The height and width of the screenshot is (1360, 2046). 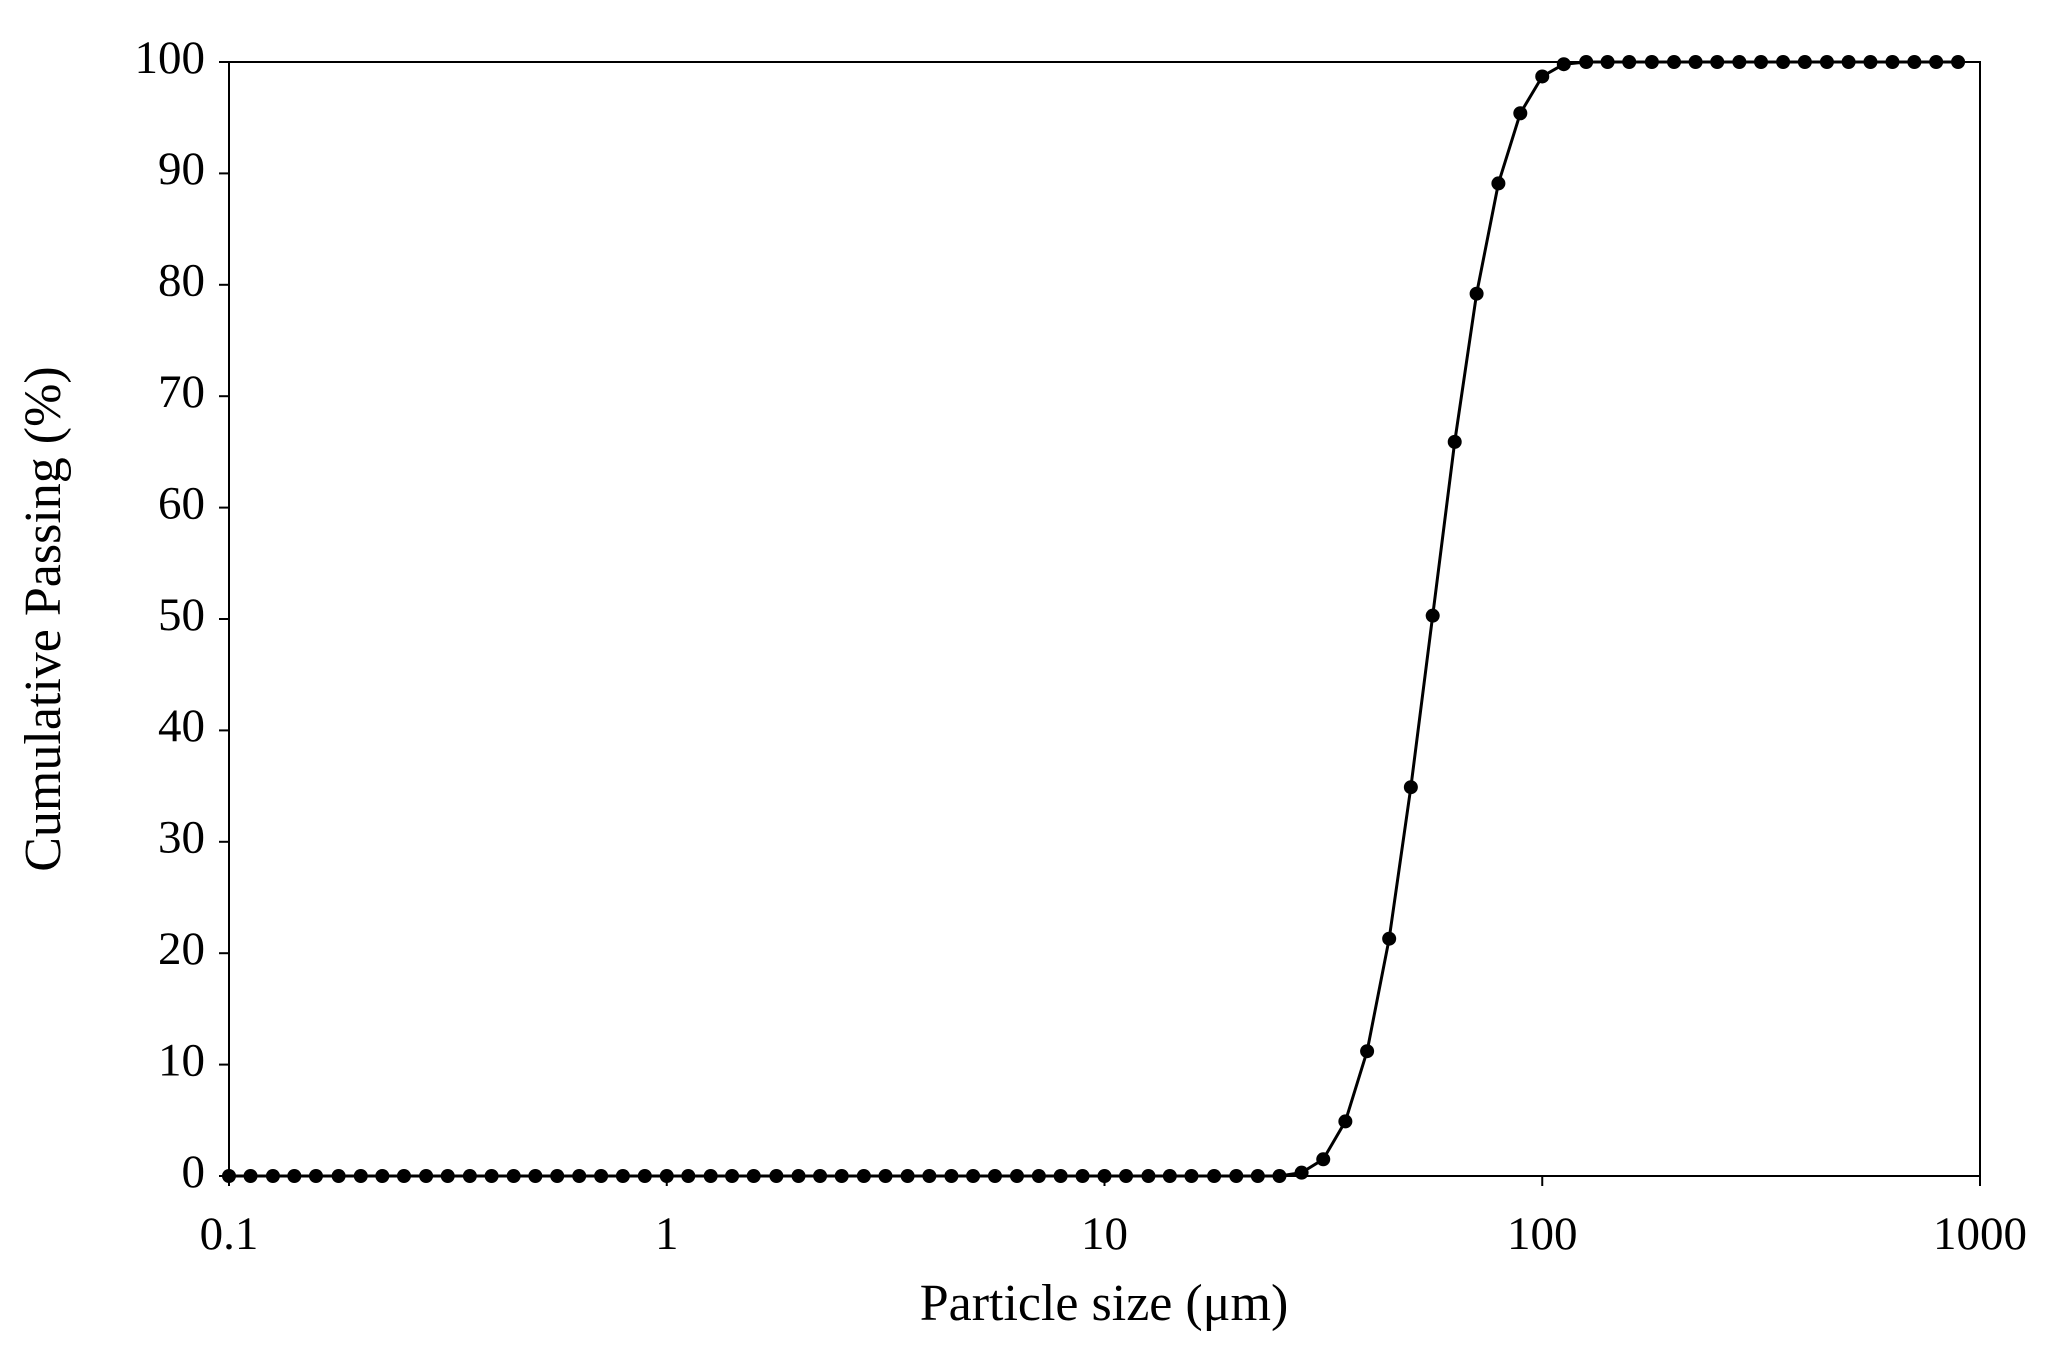 What do you see at coordinates (170, 58) in the screenshot?
I see `y-tick-label: 100` at bounding box center [170, 58].